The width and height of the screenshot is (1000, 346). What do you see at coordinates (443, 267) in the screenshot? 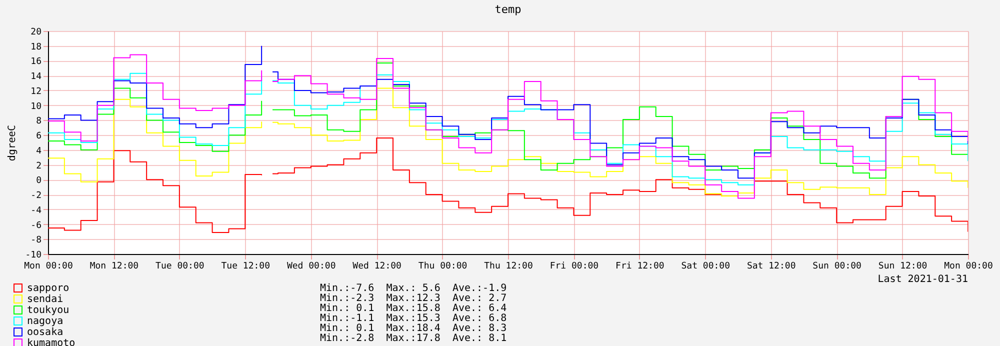
I see `x-tick-label: Thu 00:00` at bounding box center [443, 267].